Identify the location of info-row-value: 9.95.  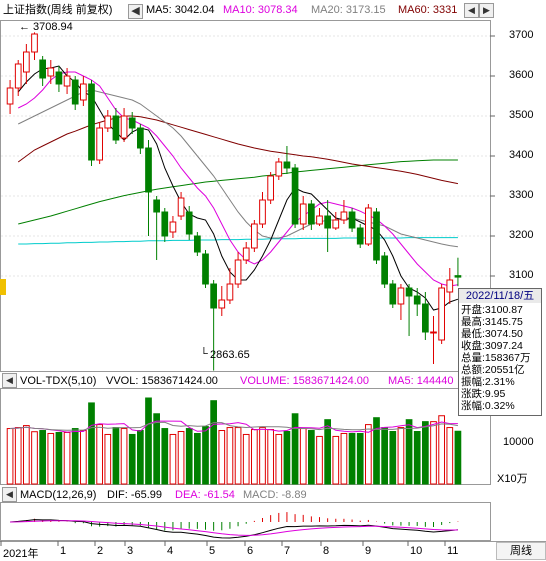
(495, 394).